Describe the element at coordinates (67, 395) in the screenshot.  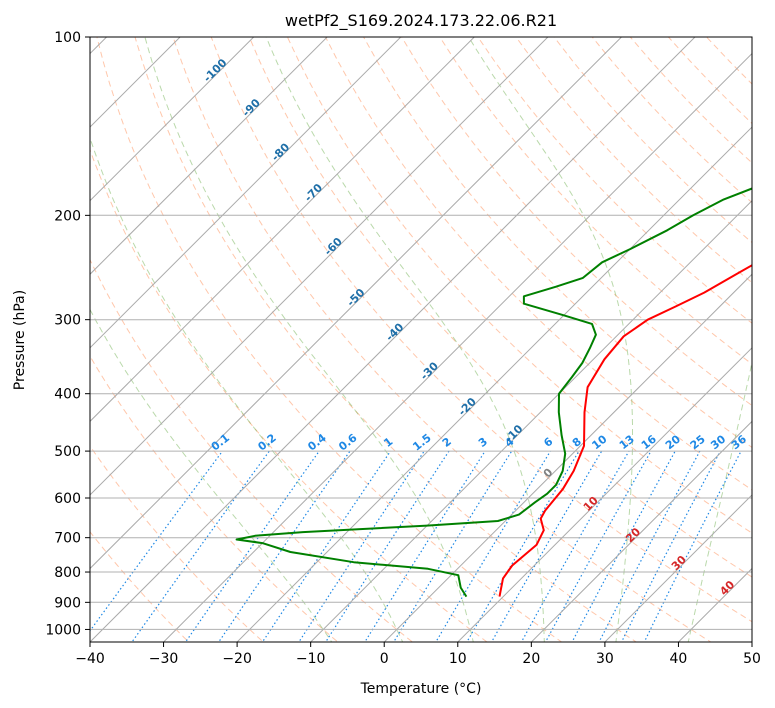
I see `y-tick-label: 400` at that location.